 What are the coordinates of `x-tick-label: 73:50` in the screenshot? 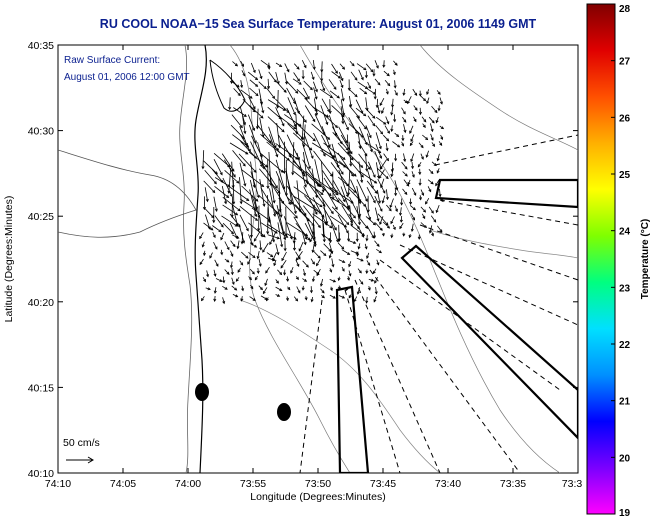 It's located at (318, 484).